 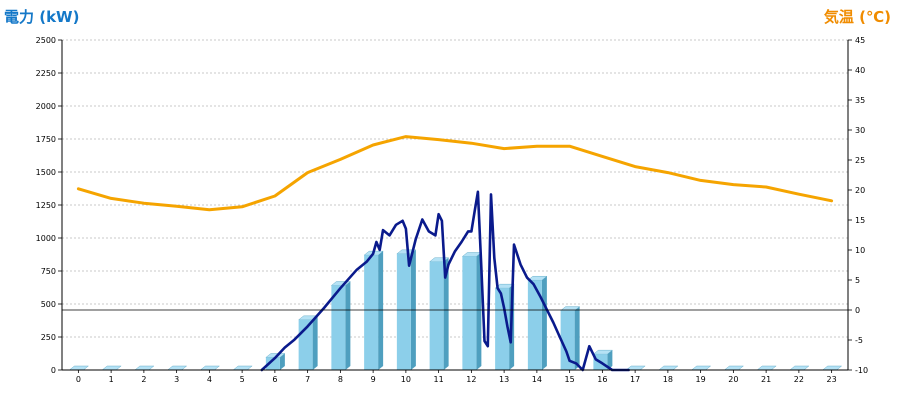 What do you see at coordinates (602, 379) in the screenshot?
I see `x-tick-label: 16` at bounding box center [602, 379].